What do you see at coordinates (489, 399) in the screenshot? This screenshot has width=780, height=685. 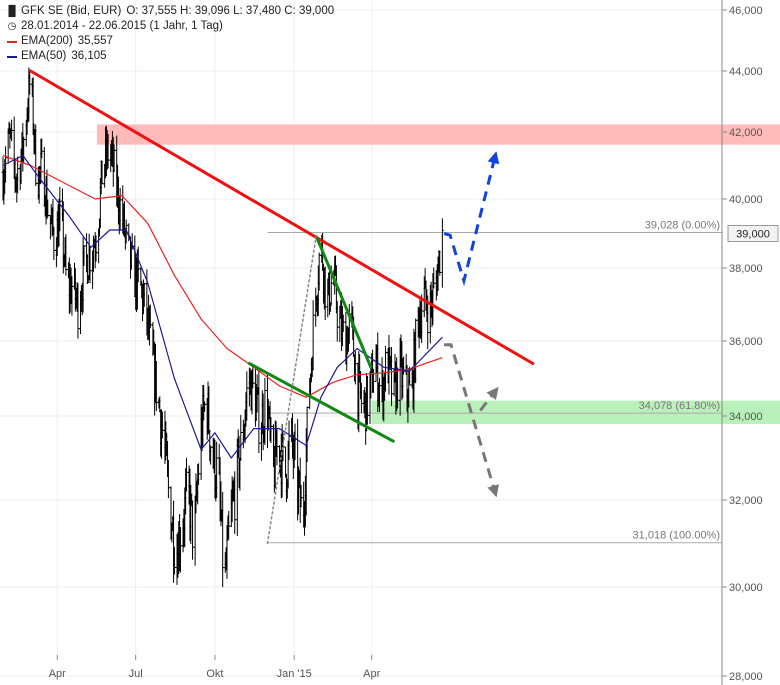 I see `bearish-alt-projection-arrow` at bounding box center [489, 399].